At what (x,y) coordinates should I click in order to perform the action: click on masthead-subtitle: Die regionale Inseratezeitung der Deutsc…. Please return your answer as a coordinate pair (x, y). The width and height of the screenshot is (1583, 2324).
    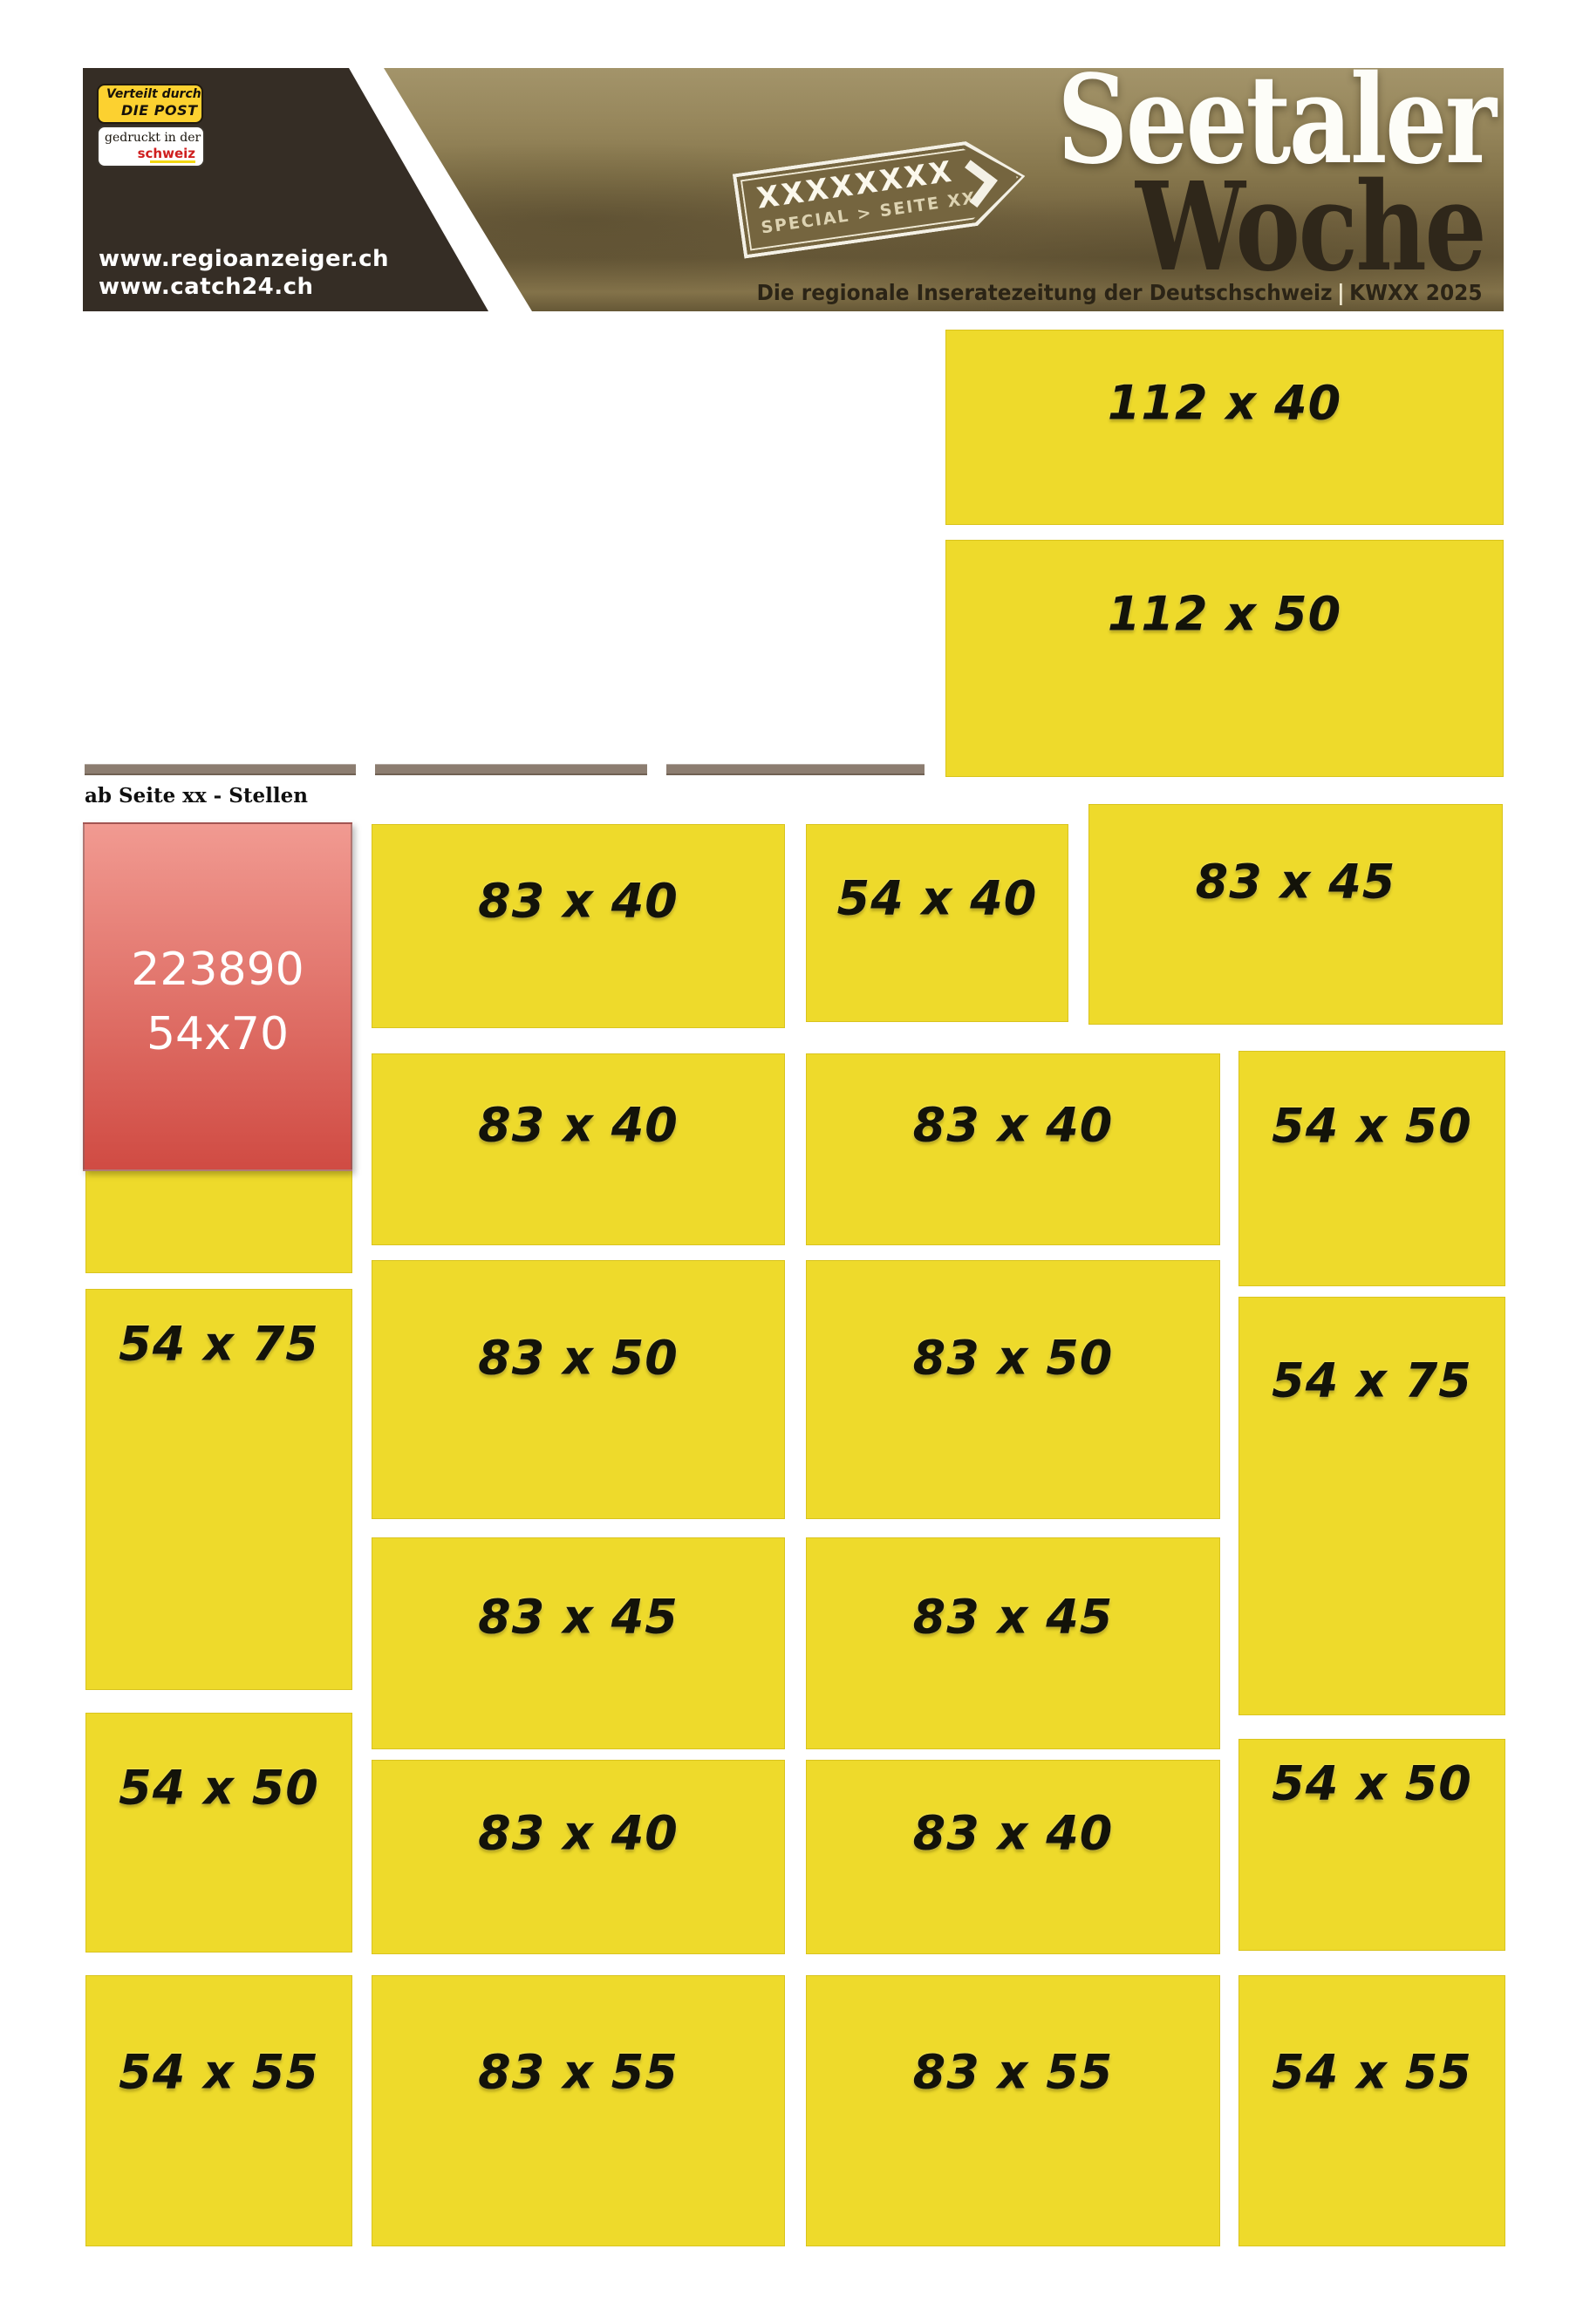
    Looking at the image, I should click on (1120, 292).